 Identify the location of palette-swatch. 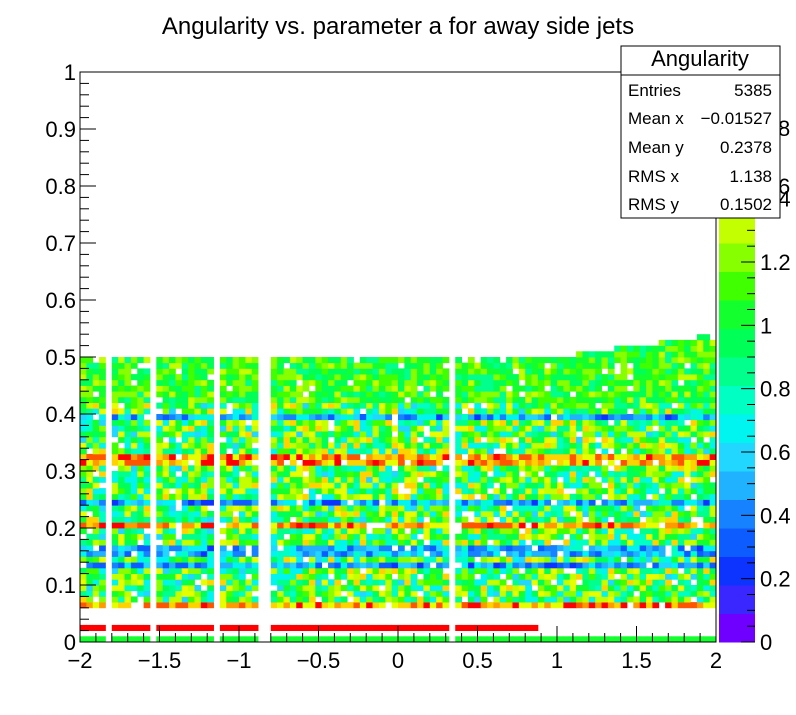
(737, 542).